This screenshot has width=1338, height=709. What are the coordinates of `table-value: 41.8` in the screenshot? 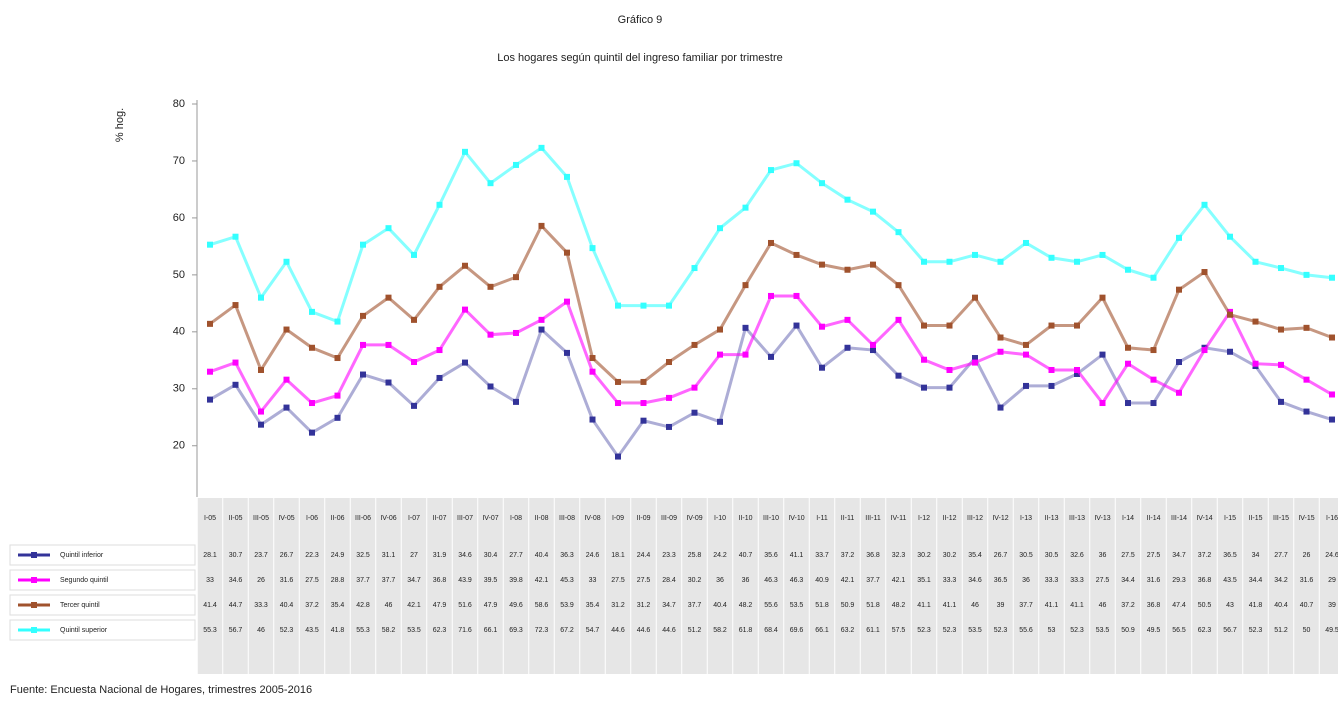 It's located at (338, 630).